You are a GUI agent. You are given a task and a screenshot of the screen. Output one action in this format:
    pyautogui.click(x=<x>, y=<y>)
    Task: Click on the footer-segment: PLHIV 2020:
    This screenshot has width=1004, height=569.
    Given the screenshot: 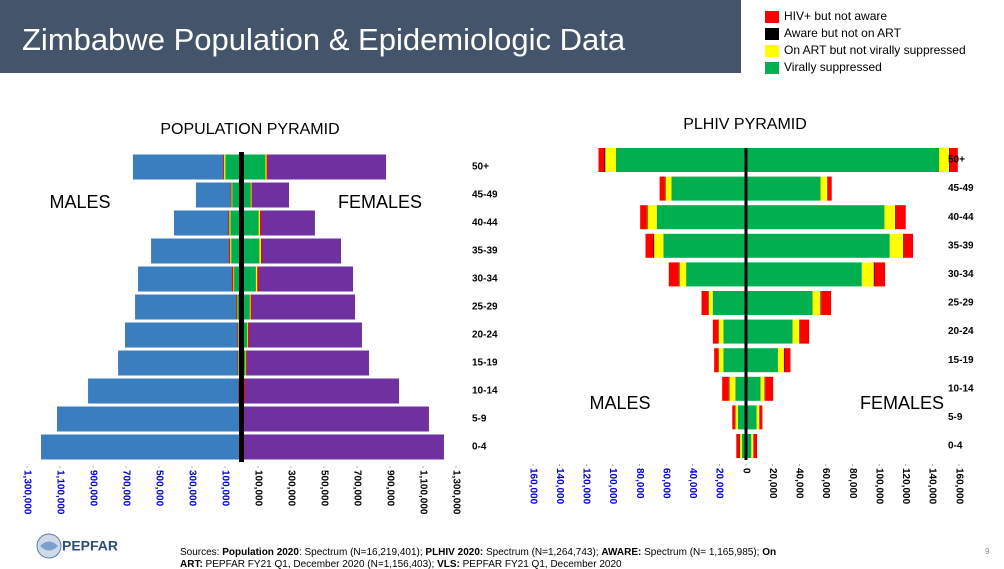 What is the action you would take?
    pyautogui.click(x=454, y=552)
    